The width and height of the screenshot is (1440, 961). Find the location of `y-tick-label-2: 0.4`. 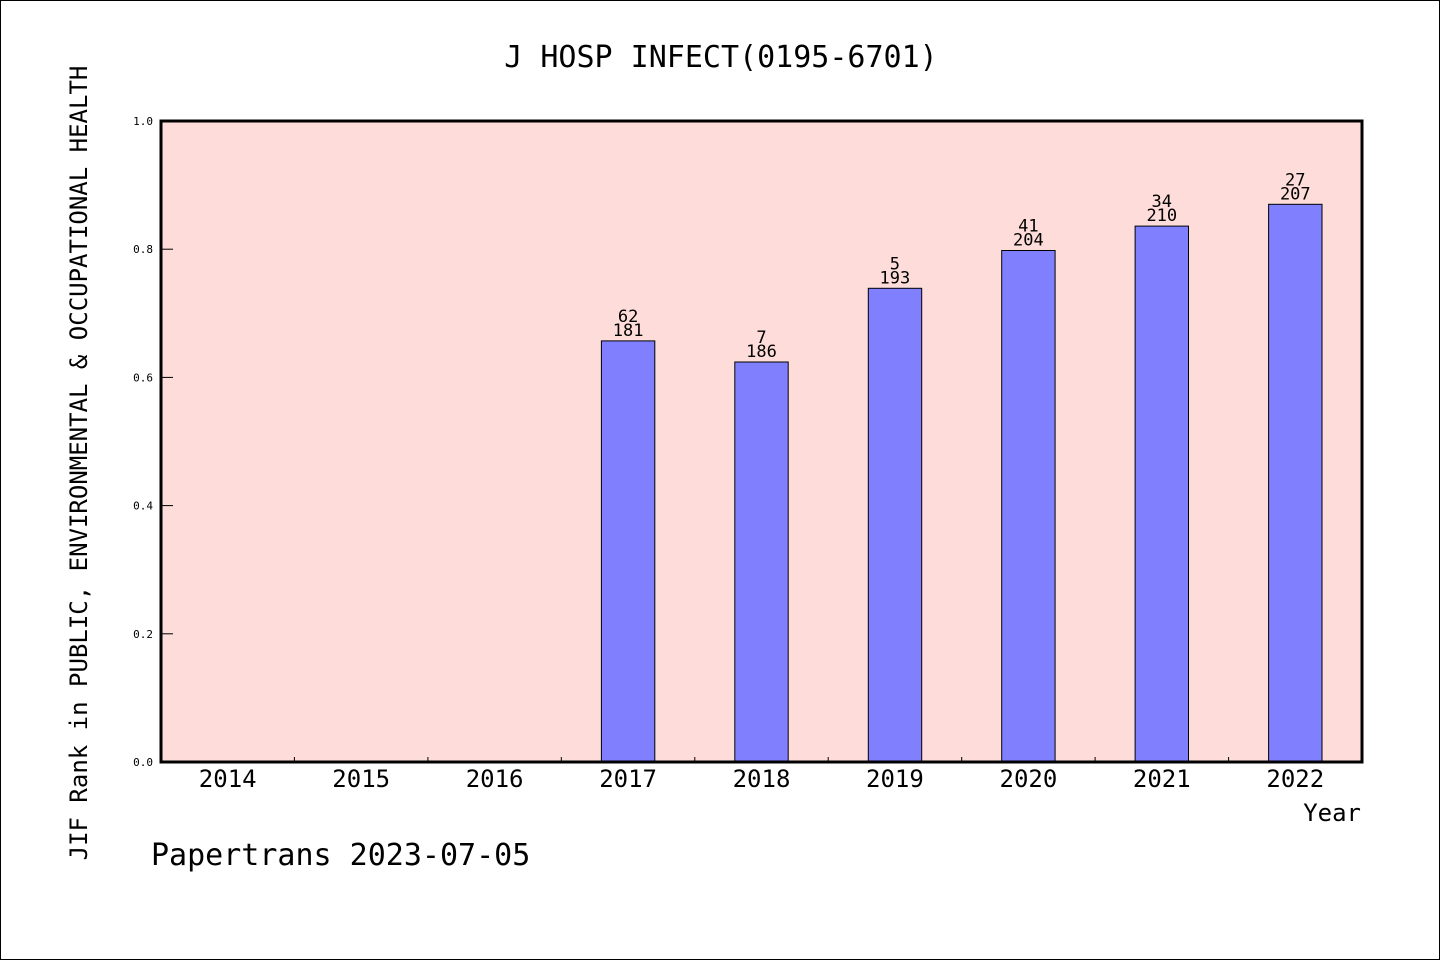

y-tick-label-2: 0.4 is located at coordinates (143, 506).